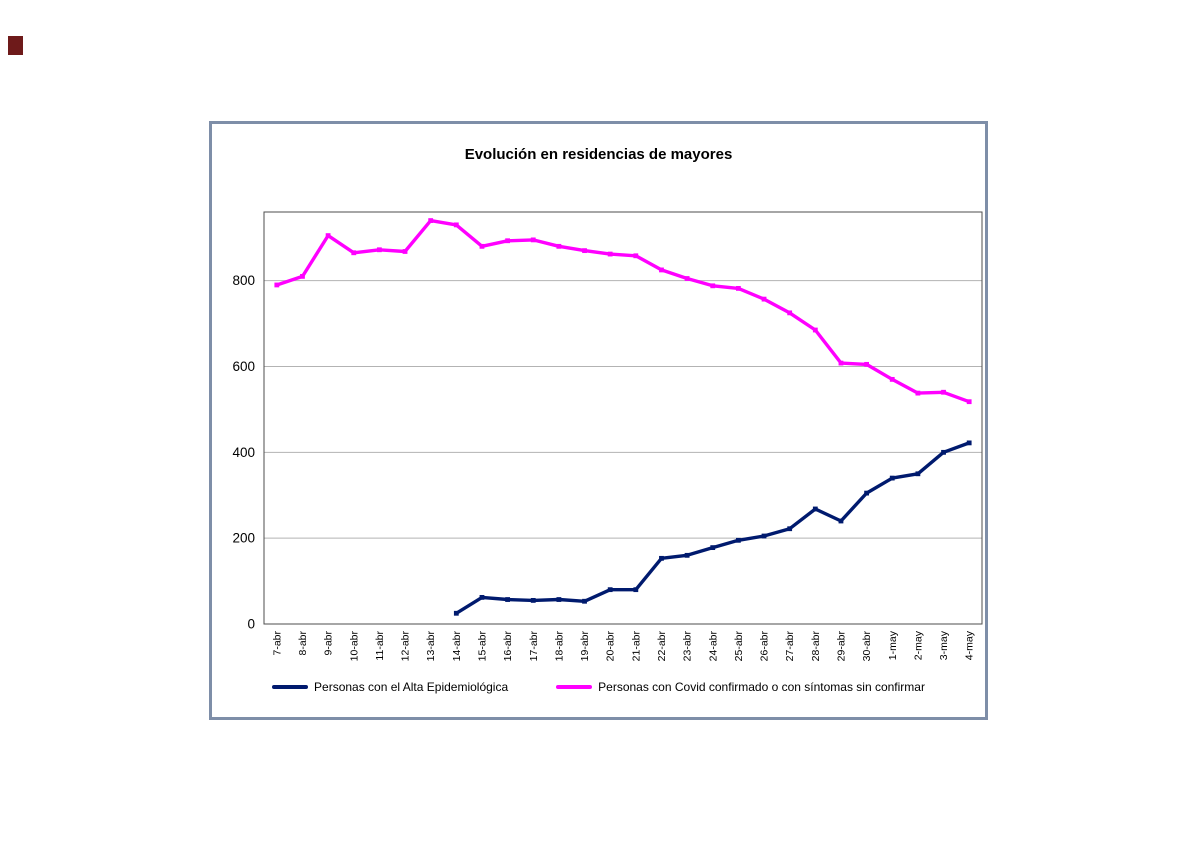  Describe the element at coordinates (251, 624) in the screenshot. I see `y-tick-label: 0` at that location.